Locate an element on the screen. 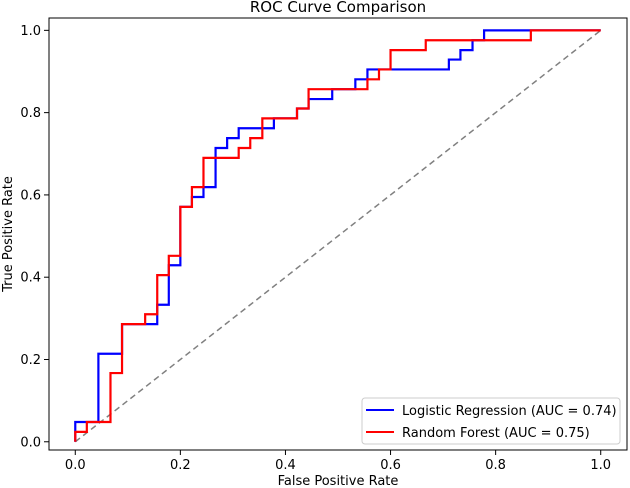 Image resolution: width=630 pixels, height=488 pixels. x-axis: 0.0 0.2 0.4 0.6 0.8 1.0 is located at coordinates (338, 461).